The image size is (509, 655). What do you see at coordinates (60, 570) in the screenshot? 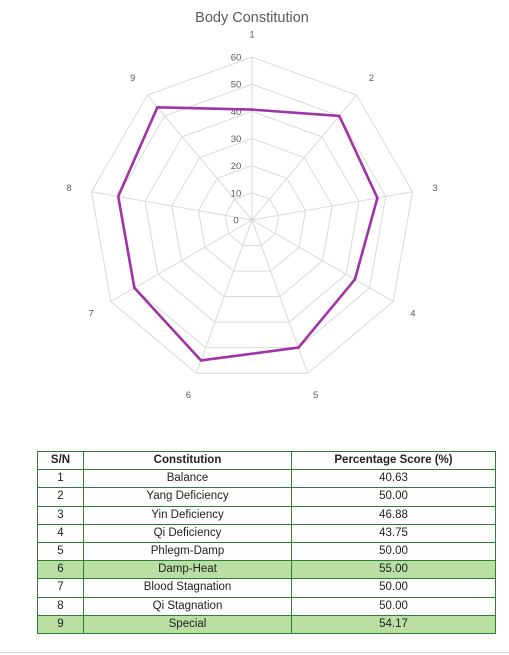
I see `cell-sn: 6` at bounding box center [60, 570].